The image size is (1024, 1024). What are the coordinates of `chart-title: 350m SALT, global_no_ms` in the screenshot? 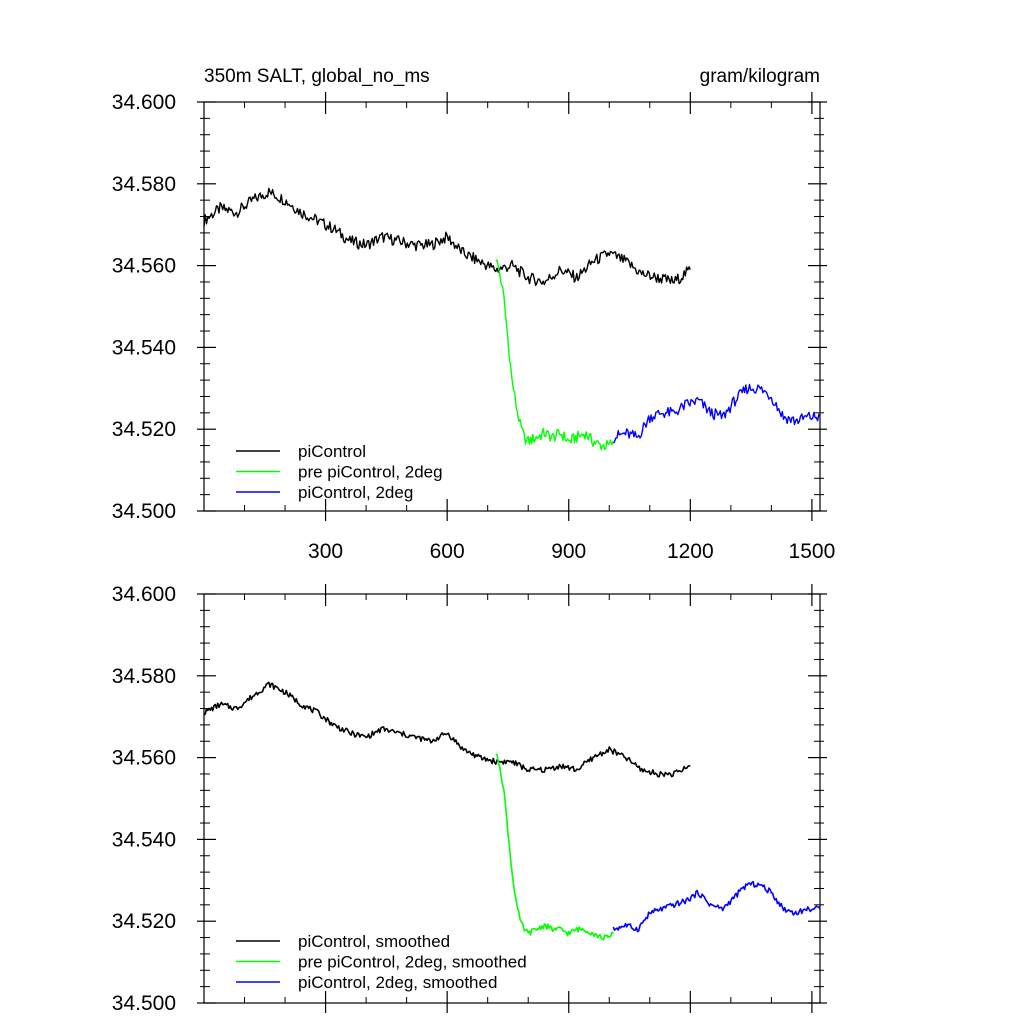 It's located at (317, 76).